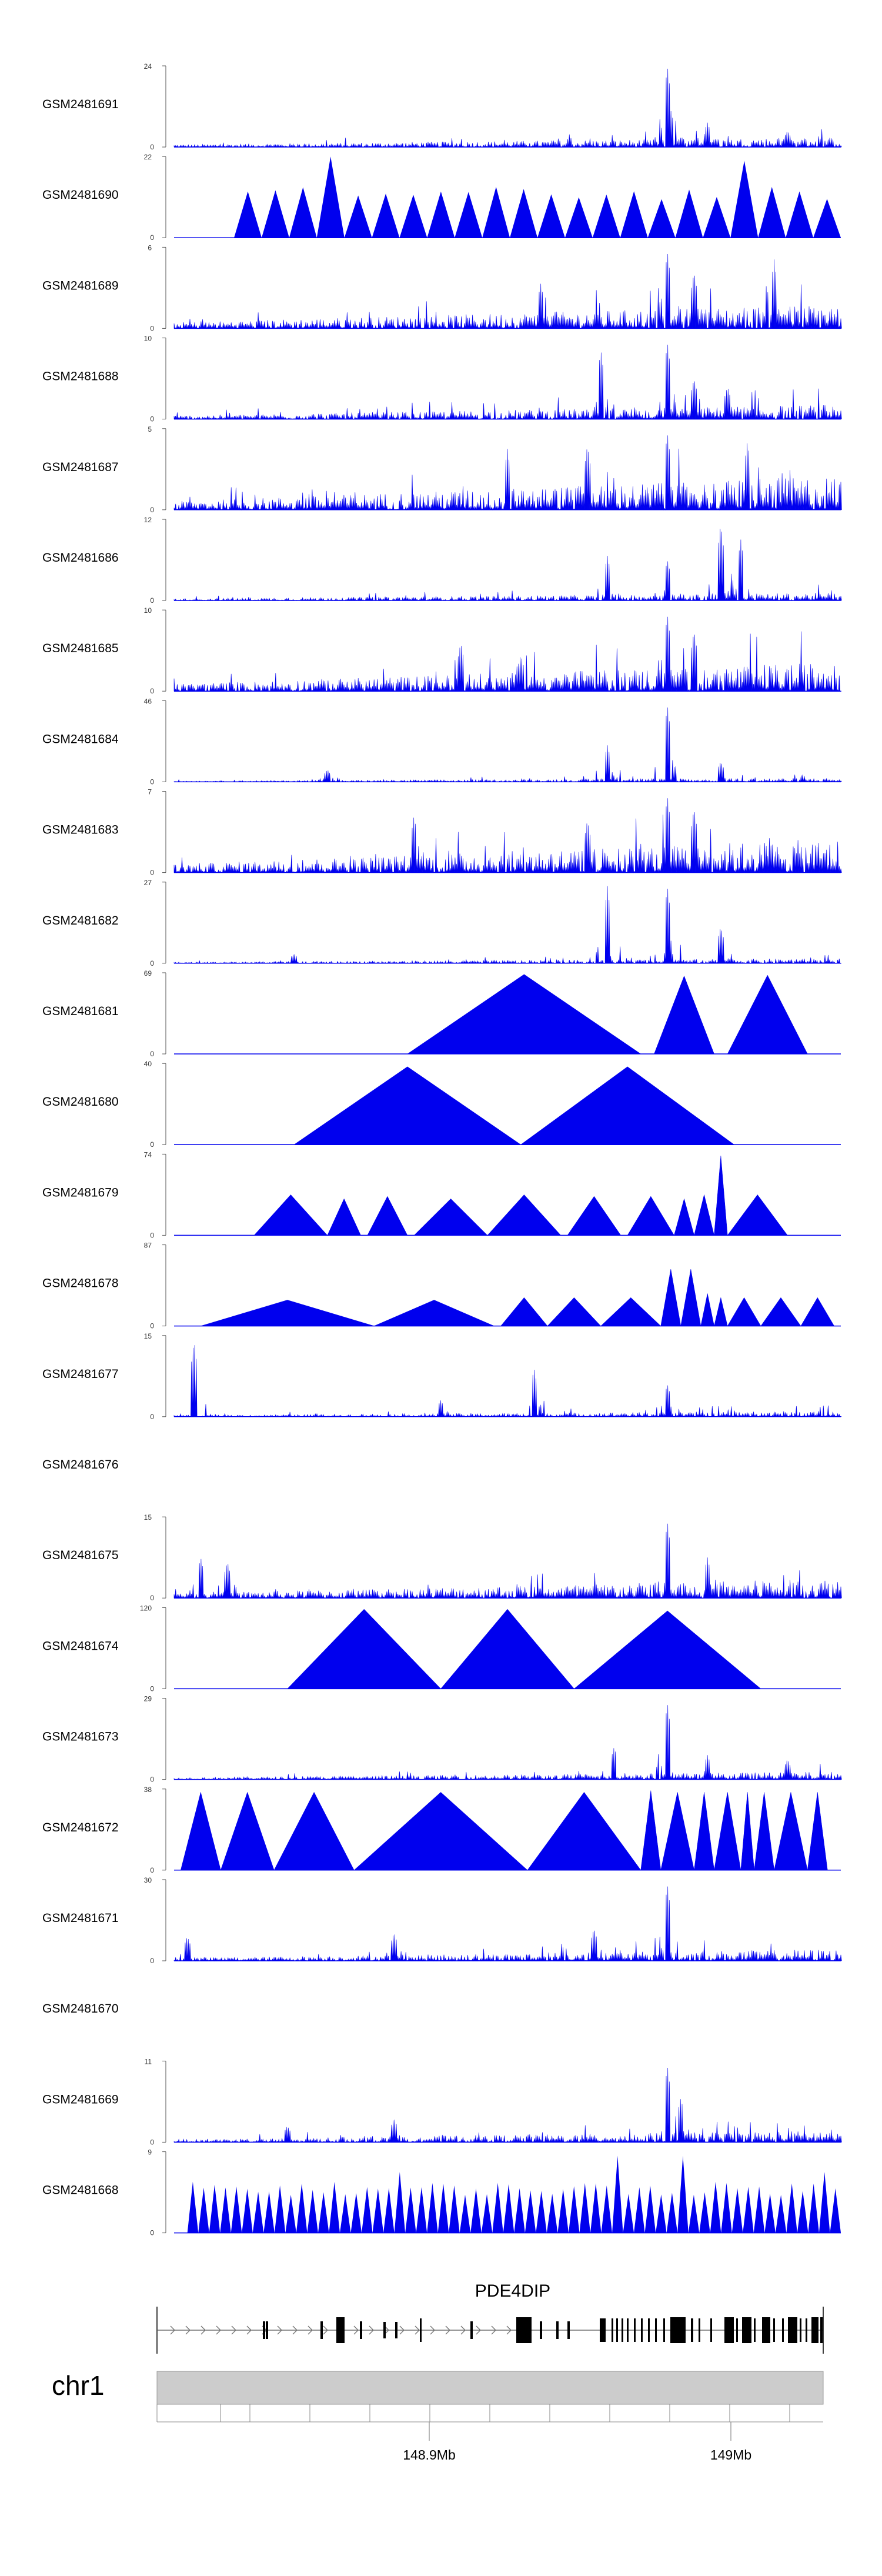 This screenshot has height=2576, width=882. What do you see at coordinates (80, 1646) in the screenshot?
I see `track-label: GSM2481674` at bounding box center [80, 1646].